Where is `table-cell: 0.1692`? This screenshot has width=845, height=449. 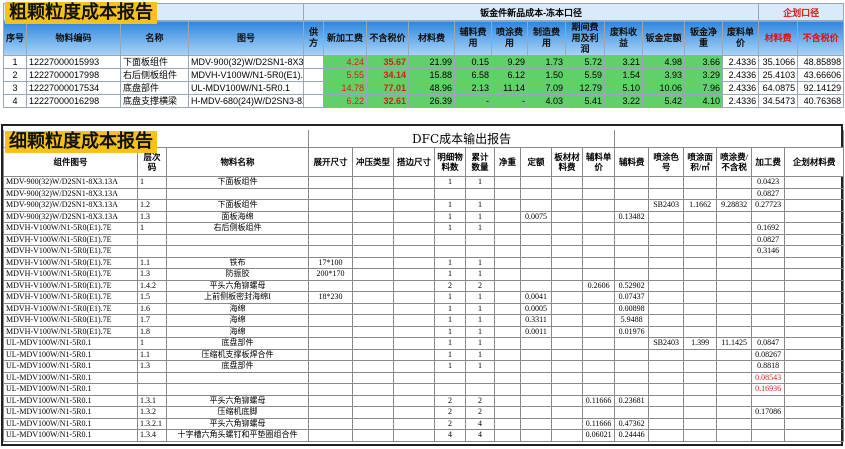
table-cell: 0.1692 is located at coordinates (768, 228).